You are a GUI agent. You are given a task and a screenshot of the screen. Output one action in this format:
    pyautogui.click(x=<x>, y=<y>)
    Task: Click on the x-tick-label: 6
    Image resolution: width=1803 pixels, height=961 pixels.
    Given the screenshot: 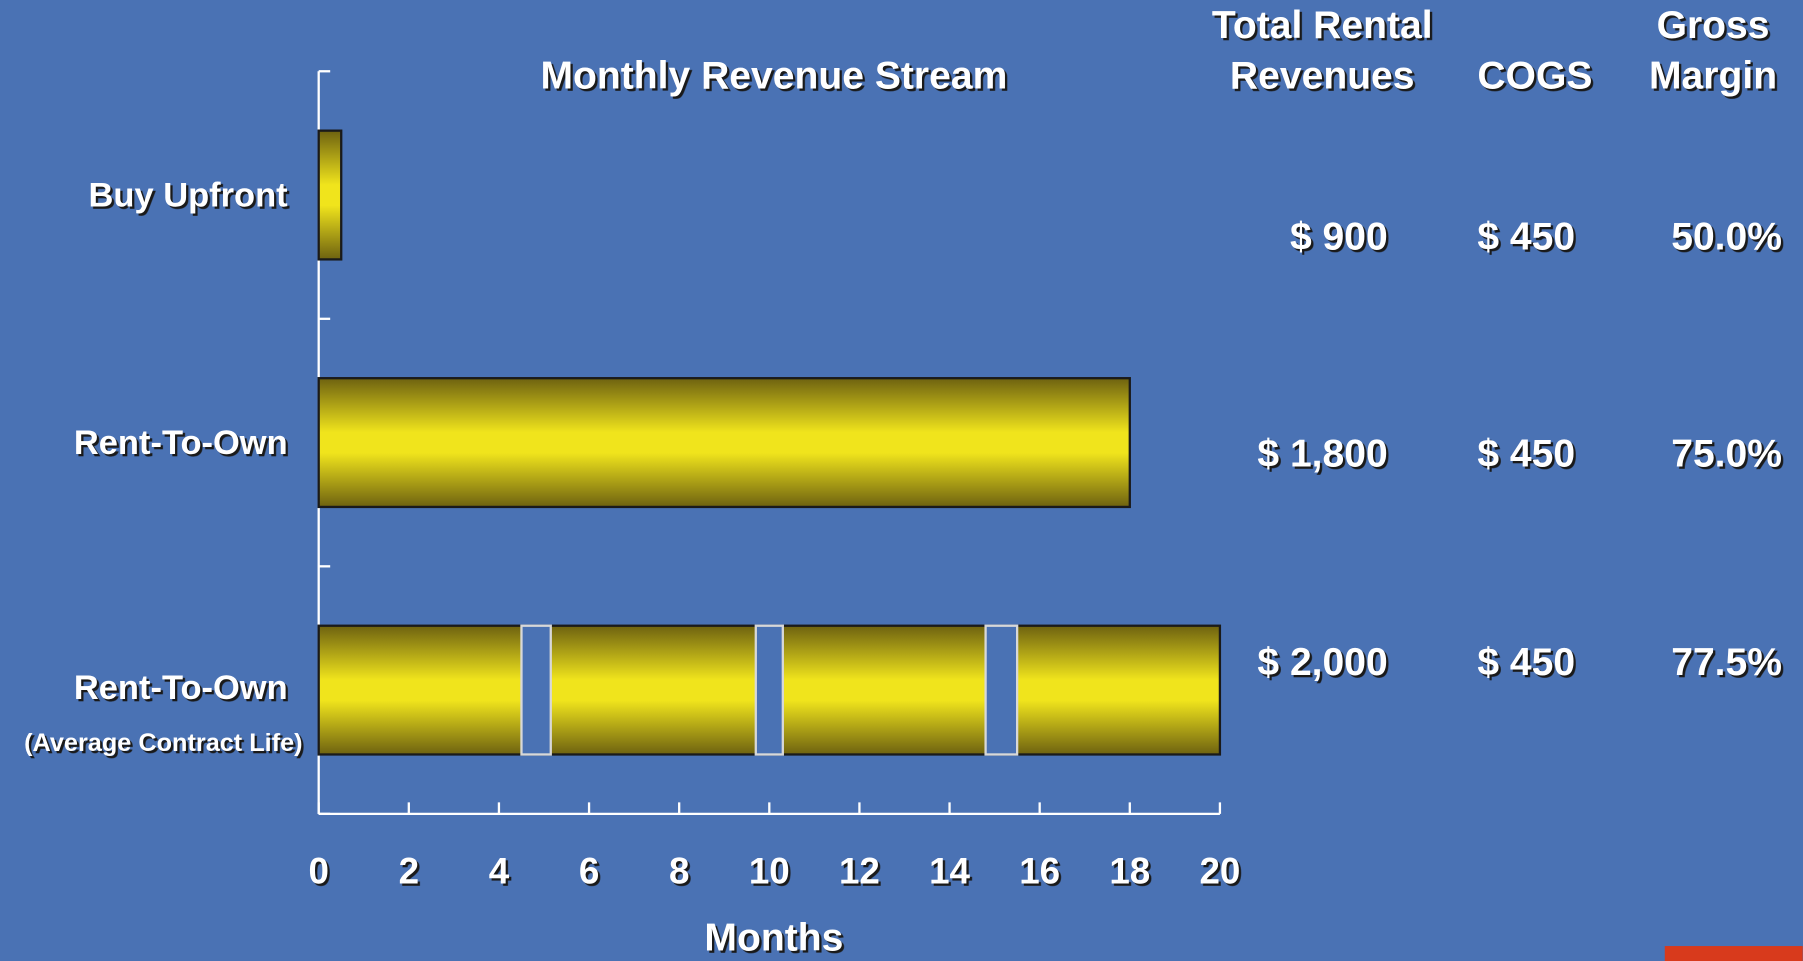 What is the action you would take?
    pyautogui.click(x=589, y=870)
    